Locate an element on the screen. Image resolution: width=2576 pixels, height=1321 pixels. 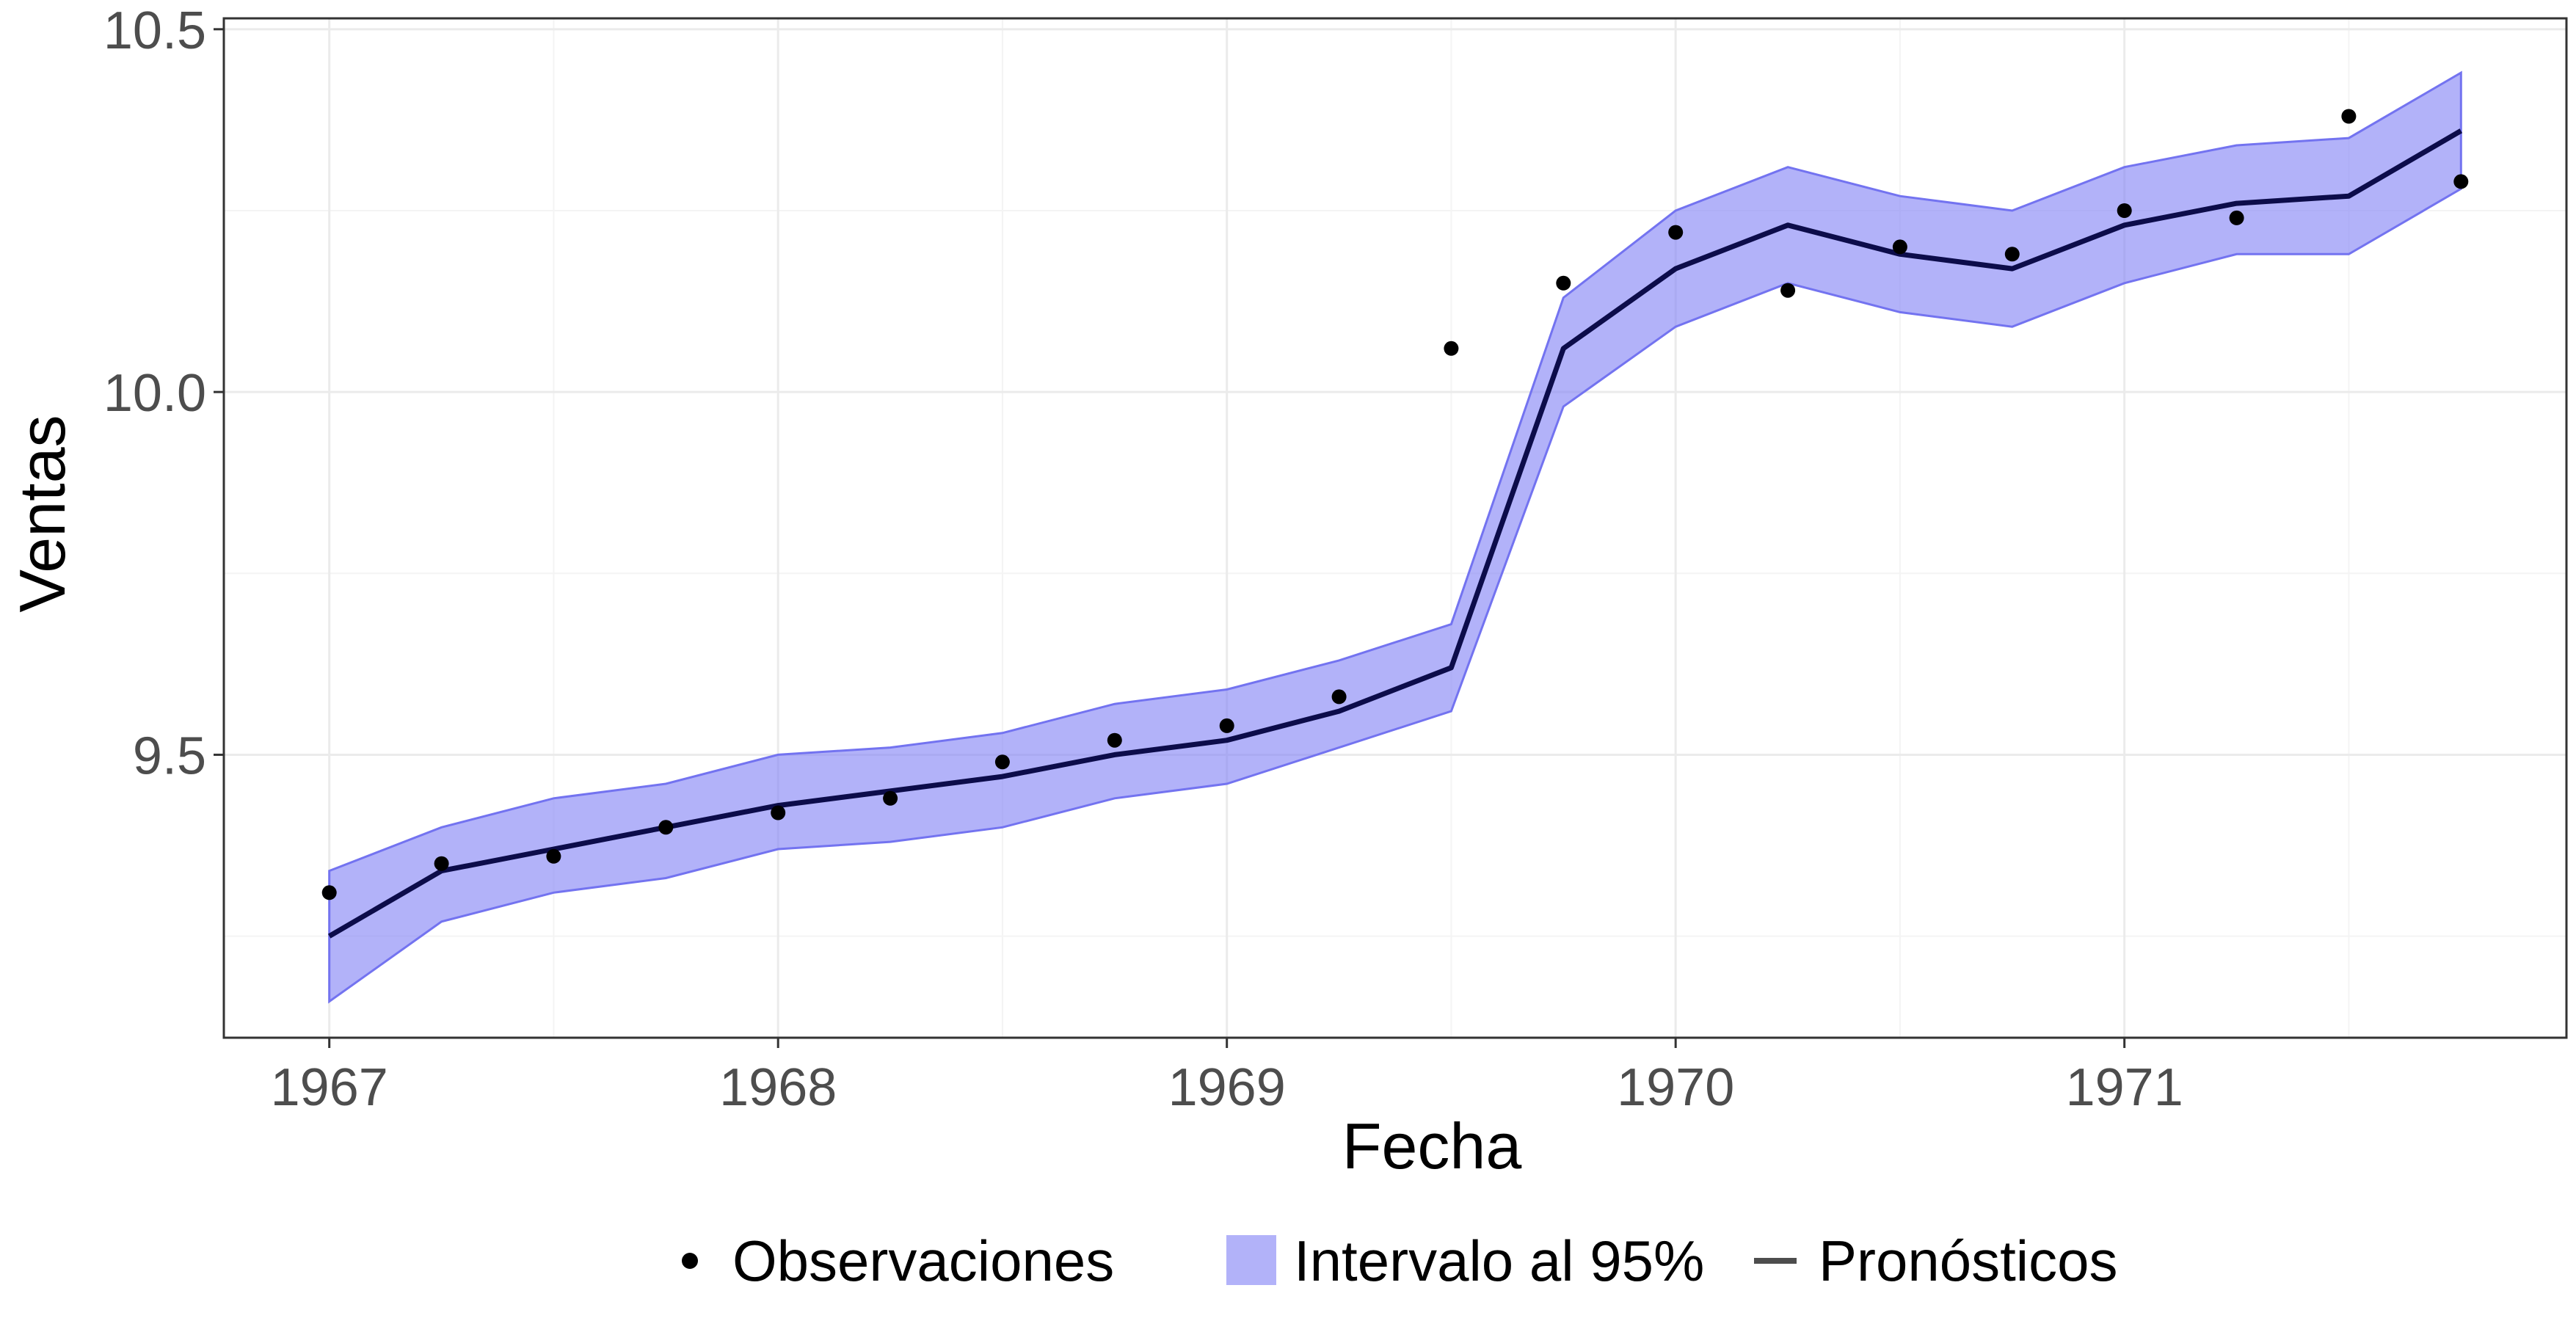
y-tick-label-0: 9.5 is located at coordinates (169, 756).